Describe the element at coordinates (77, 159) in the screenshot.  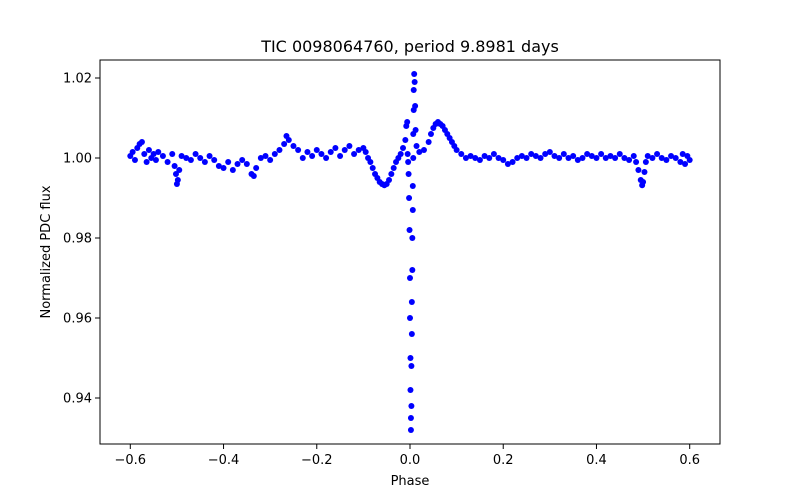
I see `y-tick-label: 1.00` at that location.